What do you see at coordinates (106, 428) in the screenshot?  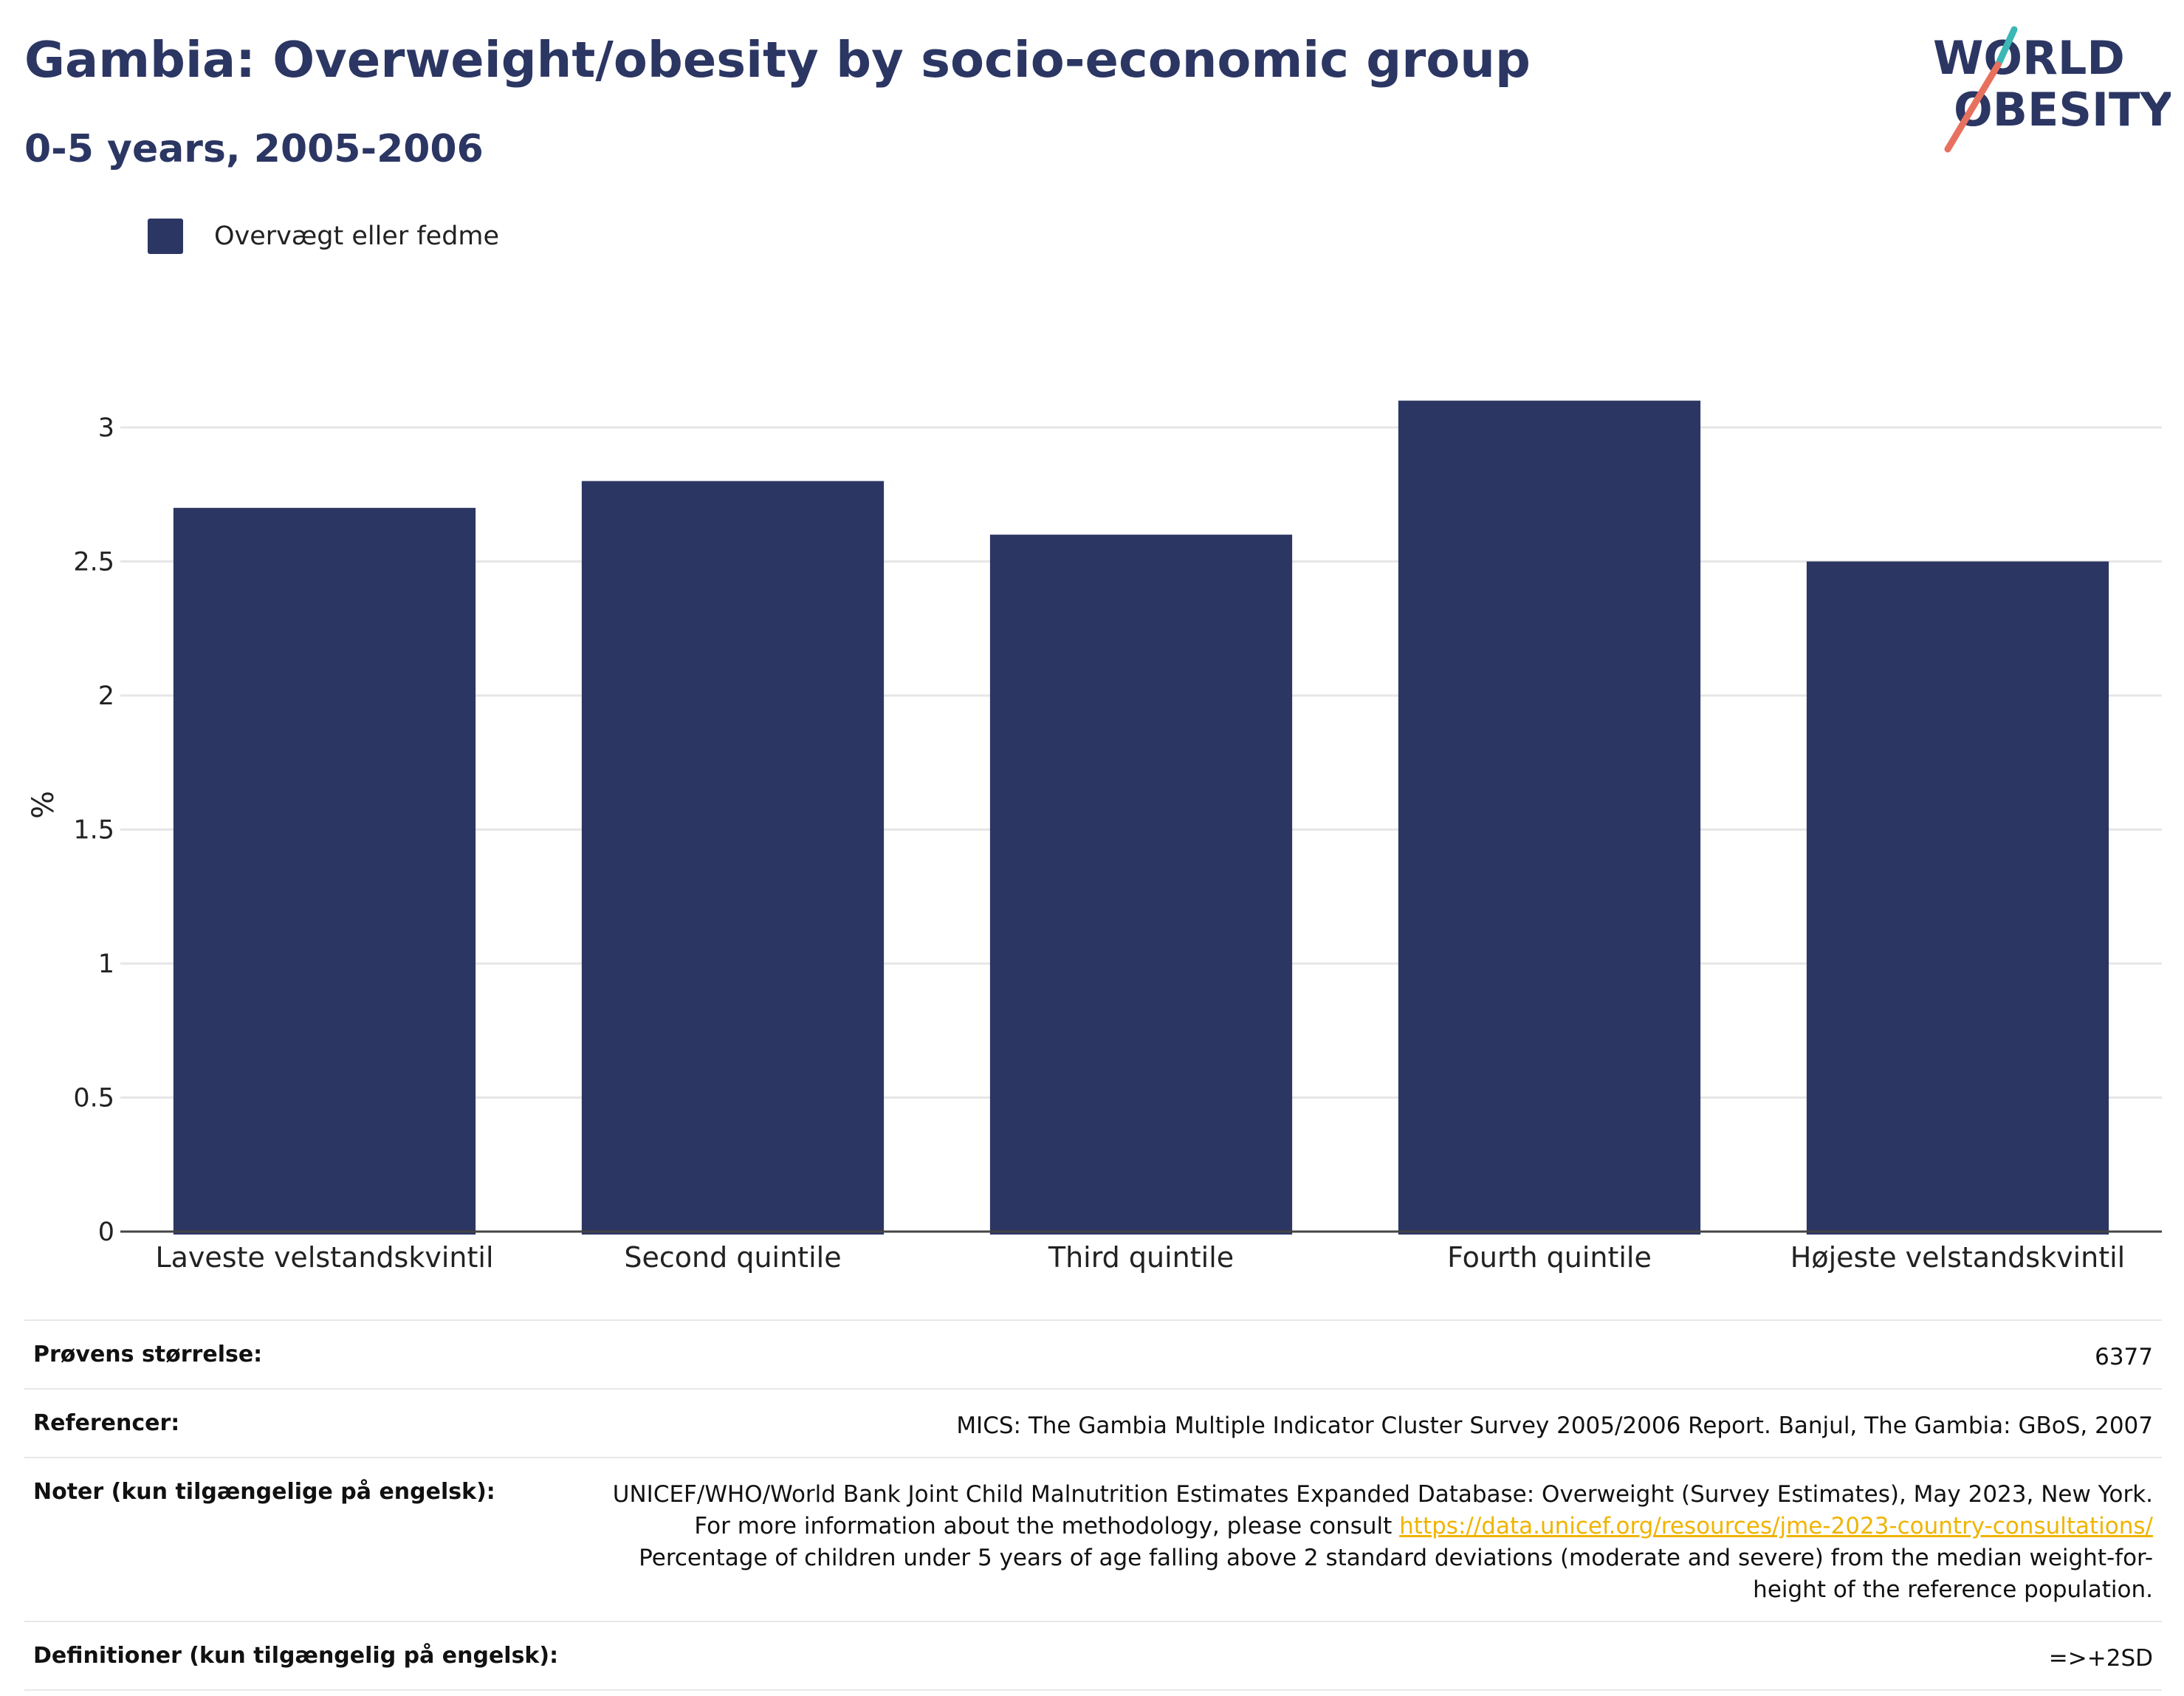 I see `y-tick-label: 3` at bounding box center [106, 428].